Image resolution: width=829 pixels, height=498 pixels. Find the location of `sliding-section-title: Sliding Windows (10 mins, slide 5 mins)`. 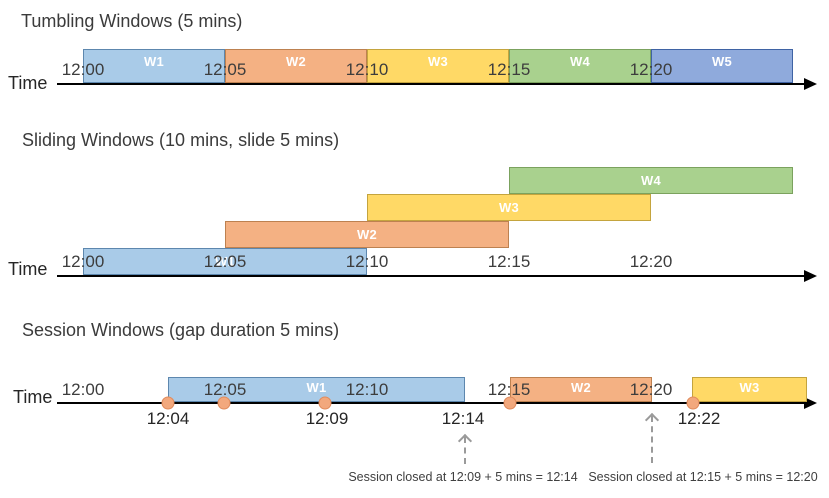

sliding-section-title: Sliding Windows (10 mins, slide 5 mins) is located at coordinates (181, 140).